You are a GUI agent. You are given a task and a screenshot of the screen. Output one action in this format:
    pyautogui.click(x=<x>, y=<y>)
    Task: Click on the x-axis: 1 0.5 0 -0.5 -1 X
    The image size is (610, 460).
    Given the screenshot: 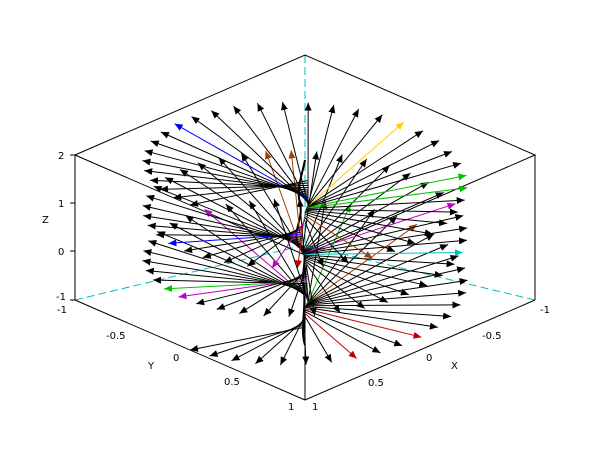 What is the action you would take?
    pyautogui.click(x=431, y=359)
    